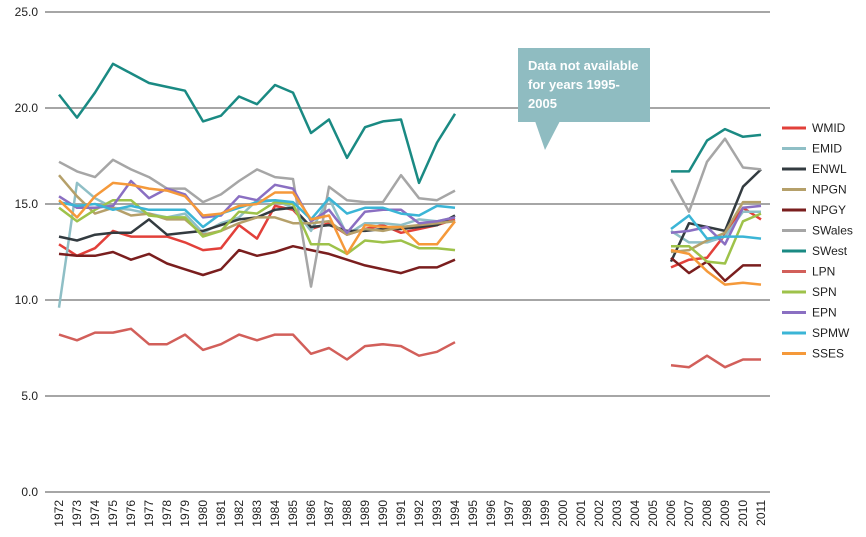 Image resolution: width=866 pixels, height=537 pixels. Describe the element at coordinates (829, 169) in the screenshot. I see `legend-label: ENWL` at that location.